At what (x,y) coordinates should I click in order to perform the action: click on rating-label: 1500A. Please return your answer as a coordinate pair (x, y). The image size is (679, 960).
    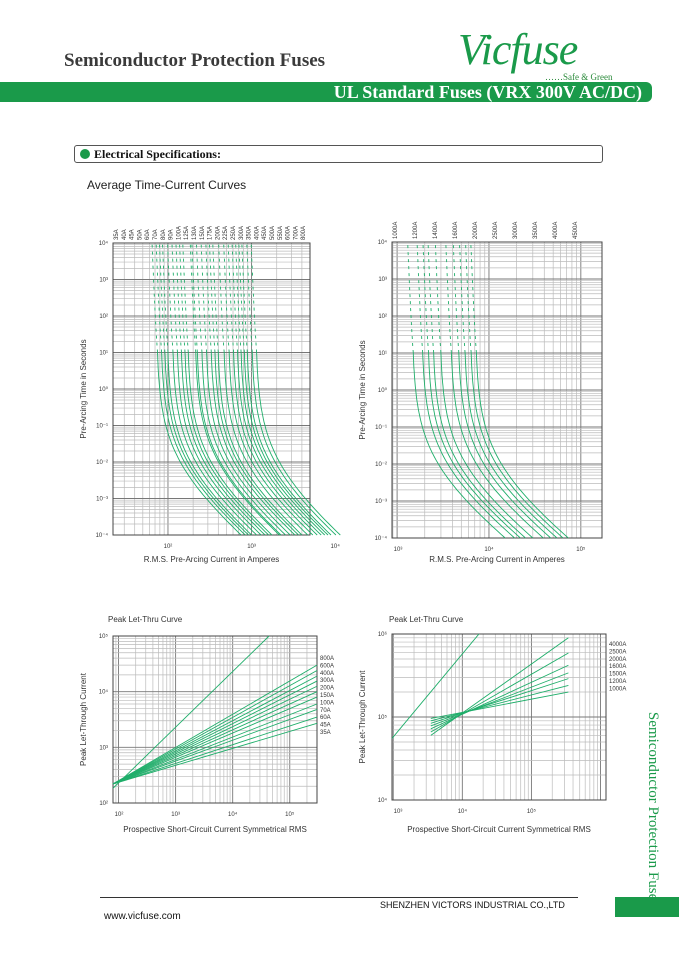
    Looking at the image, I should click on (617, 675).